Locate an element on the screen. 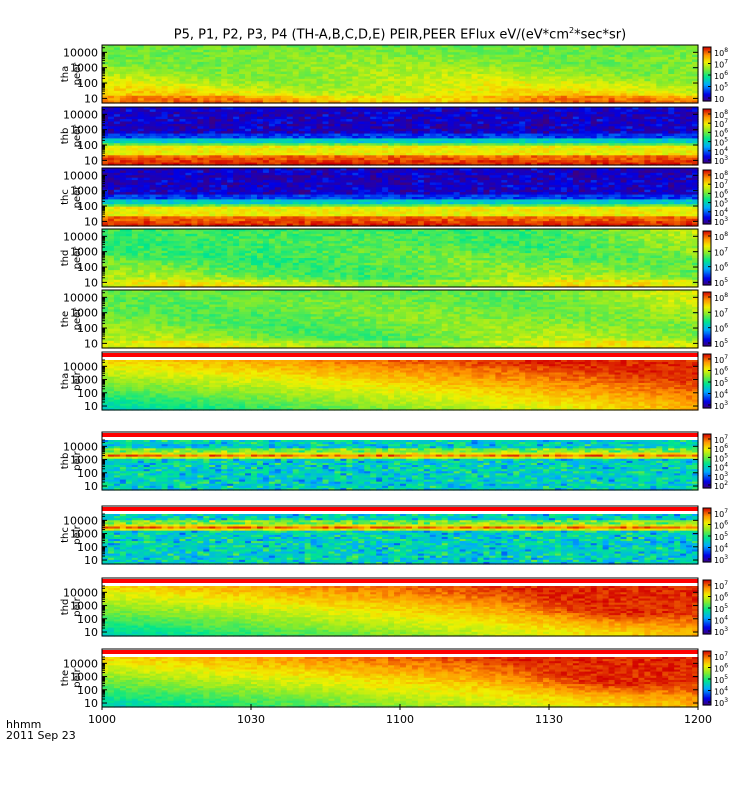 The height and width of the screenshot is (800, 750). colorbar-tick-label: 10⁸ is located at coordinates (721, 52).